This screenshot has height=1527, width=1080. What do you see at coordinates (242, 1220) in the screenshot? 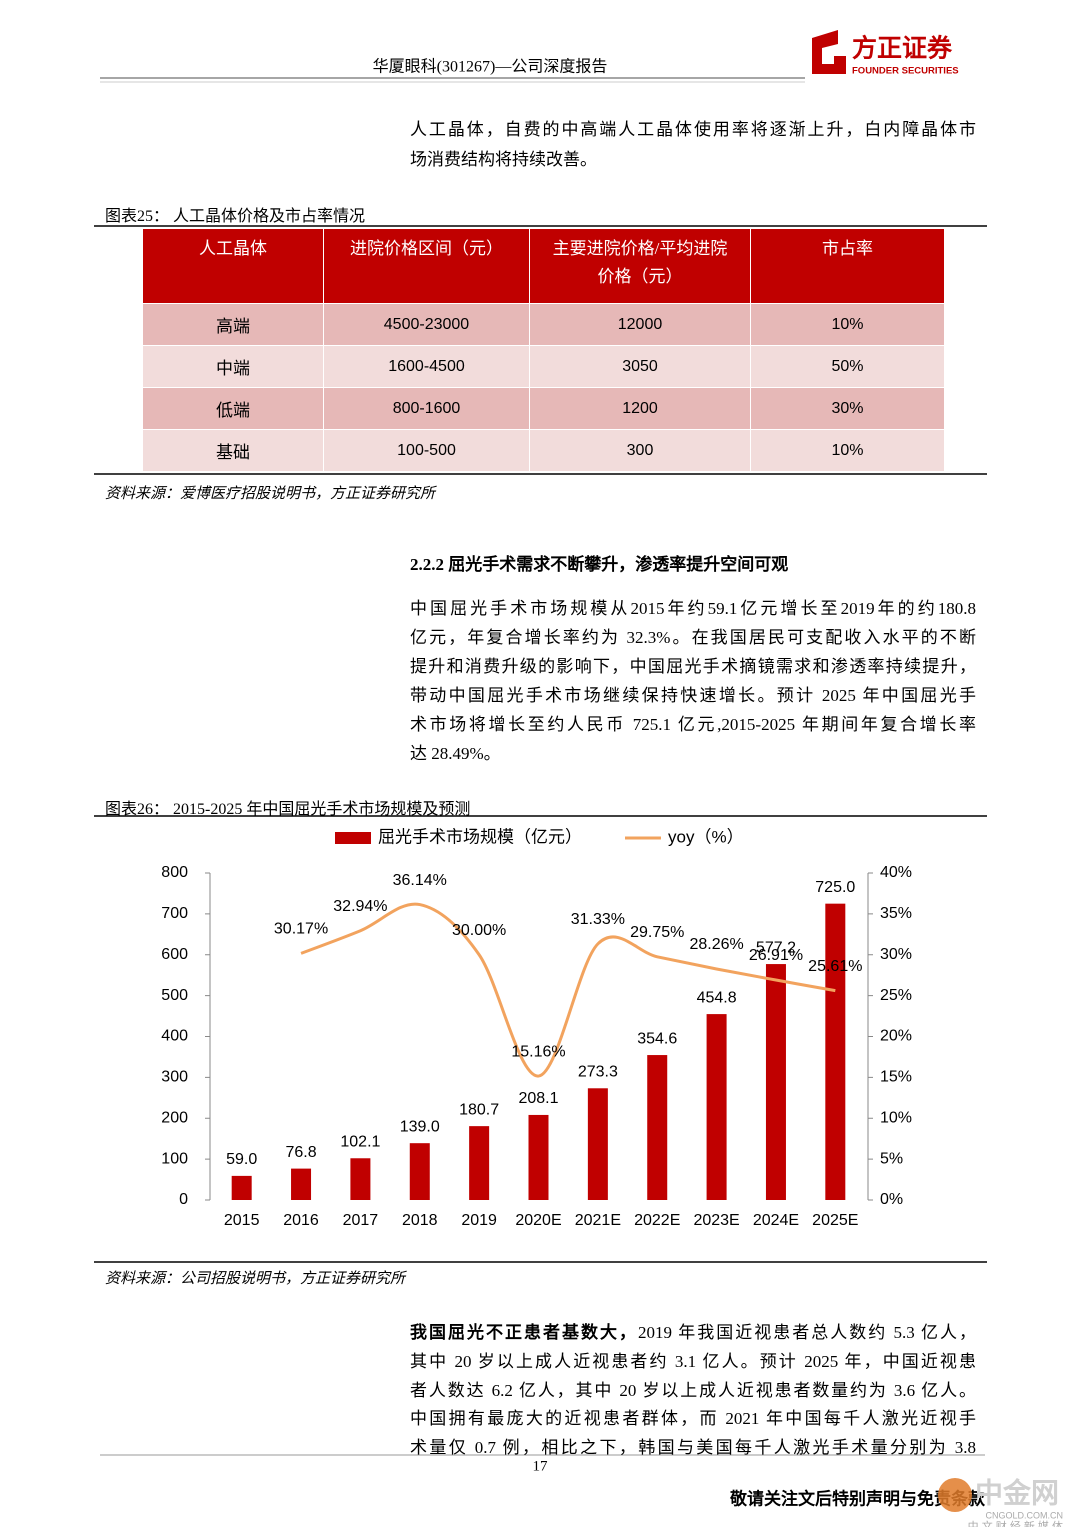
I see `x-tick-label: 2015` at bounding box center [242, 1220].